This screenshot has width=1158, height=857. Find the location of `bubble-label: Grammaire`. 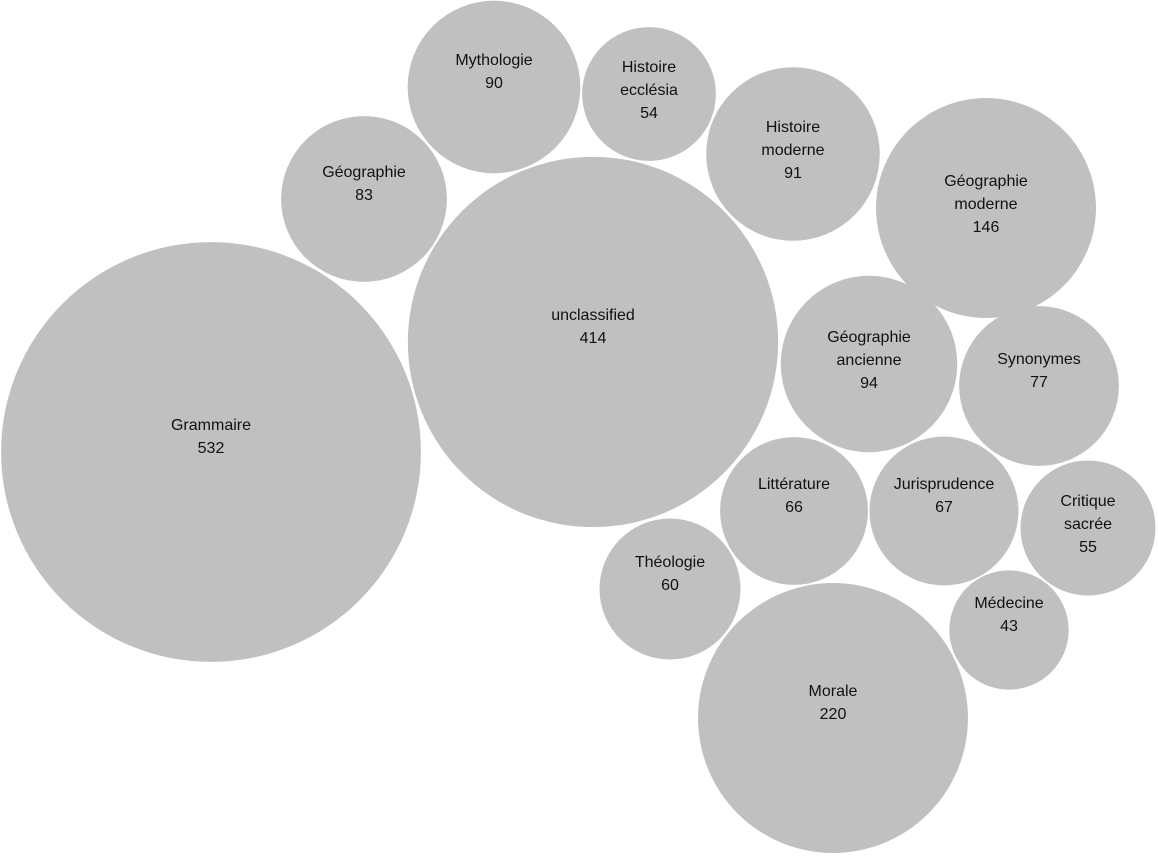

bubble-label: Grammaire is located at coordinates (211, 425).